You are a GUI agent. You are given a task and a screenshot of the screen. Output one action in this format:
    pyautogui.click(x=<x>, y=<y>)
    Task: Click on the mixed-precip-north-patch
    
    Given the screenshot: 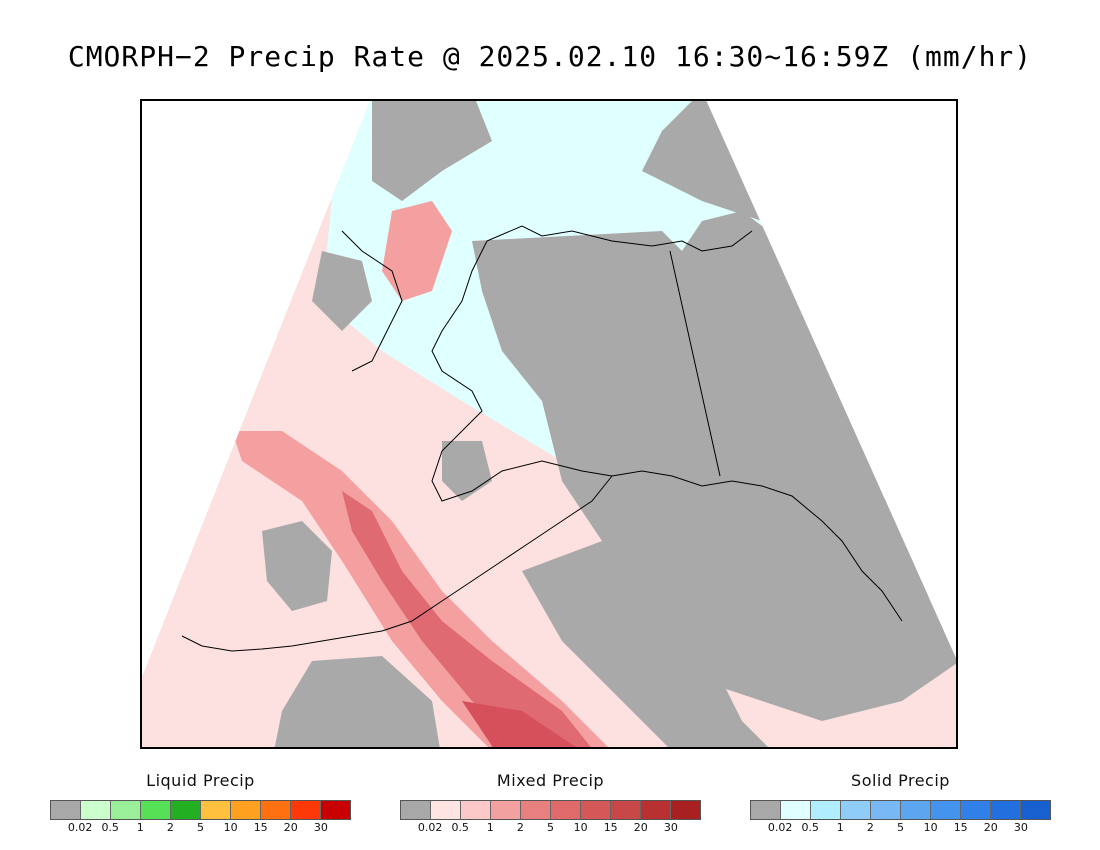 What is the action you would take?
    pyautogui.click(x=417, y=251)
    